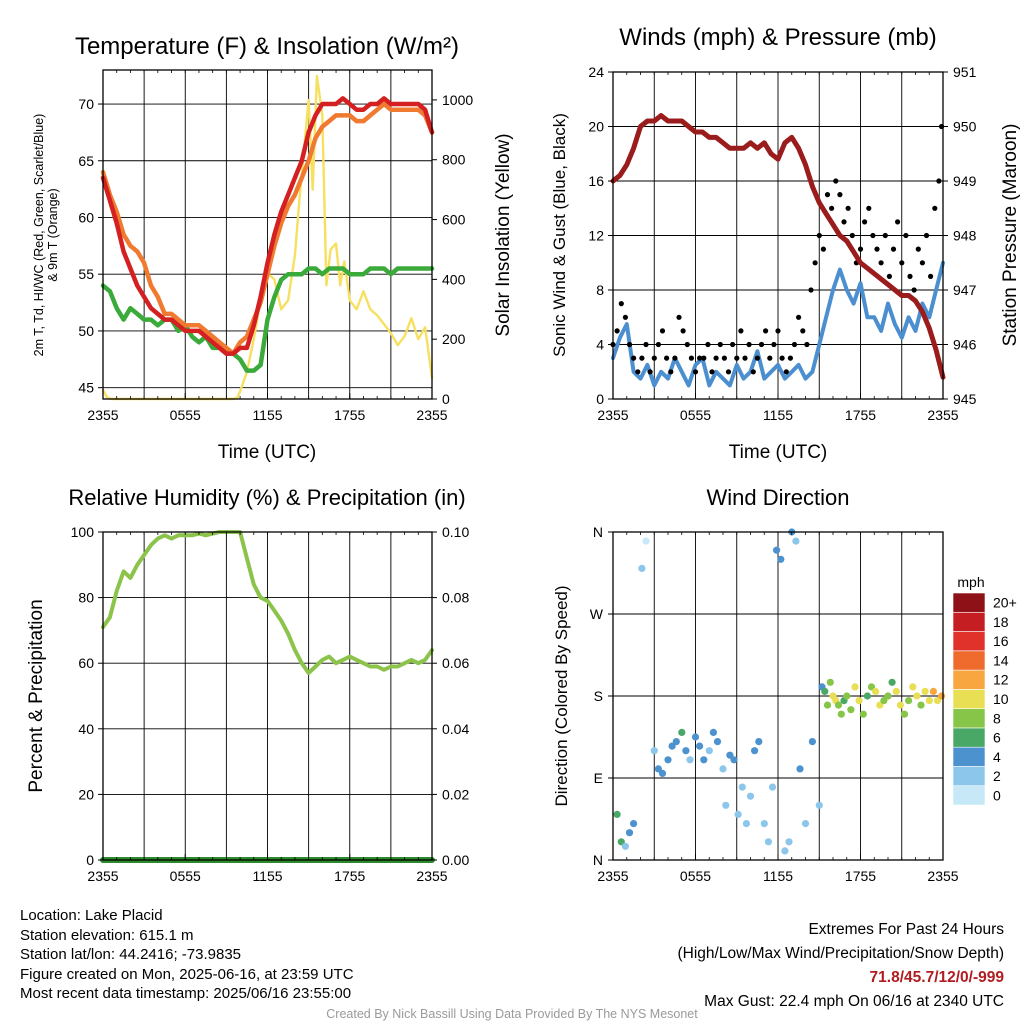  I want to click on station-elevation: Station elevation: 615.1 m, so click(107, 935).